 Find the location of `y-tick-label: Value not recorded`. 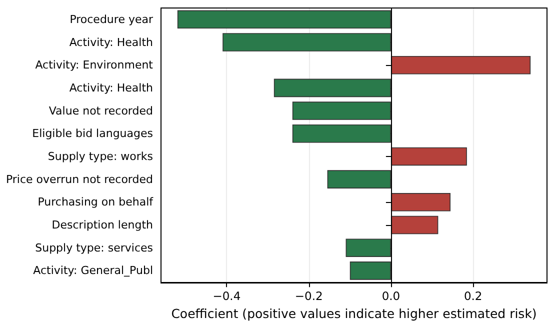

y-tick-label: Value not recorded is located at coordinates (100, 111).